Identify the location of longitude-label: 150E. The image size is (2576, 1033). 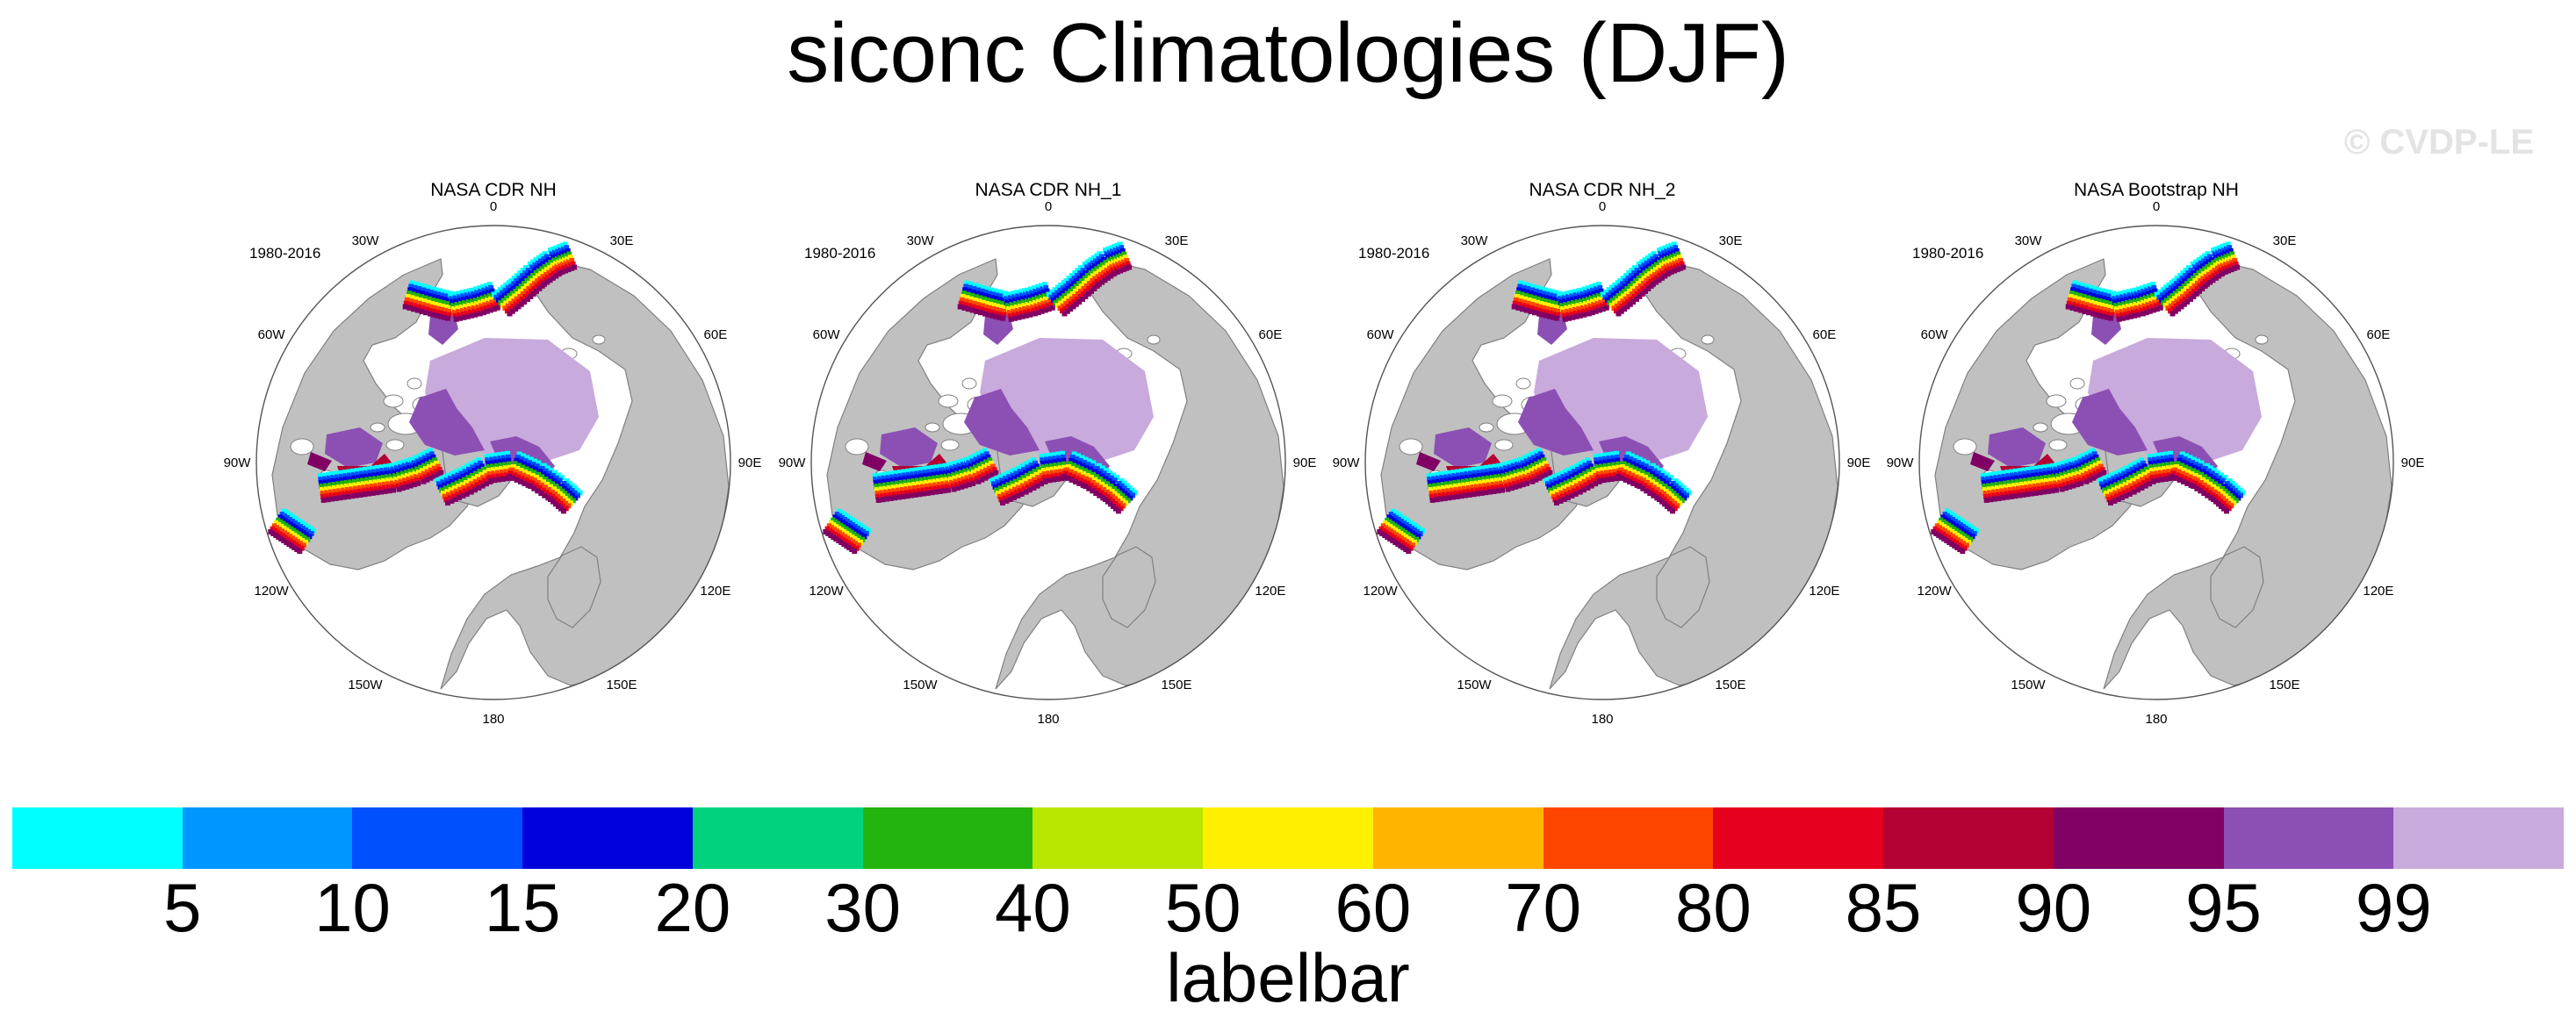
(2284, 685).